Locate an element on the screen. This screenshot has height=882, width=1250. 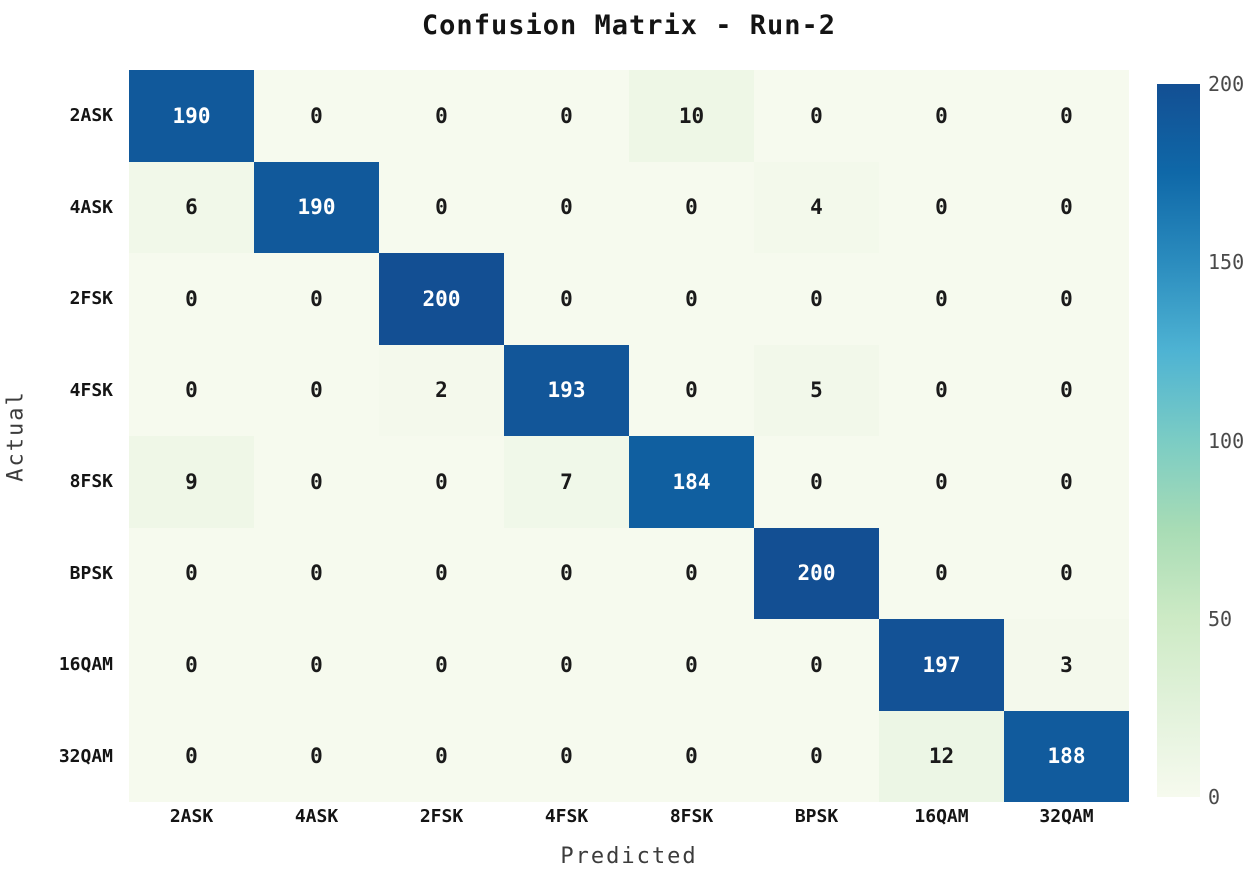
matrix-cell-BPSK-32QAM: 0 is located at coordinates (1066, 573).